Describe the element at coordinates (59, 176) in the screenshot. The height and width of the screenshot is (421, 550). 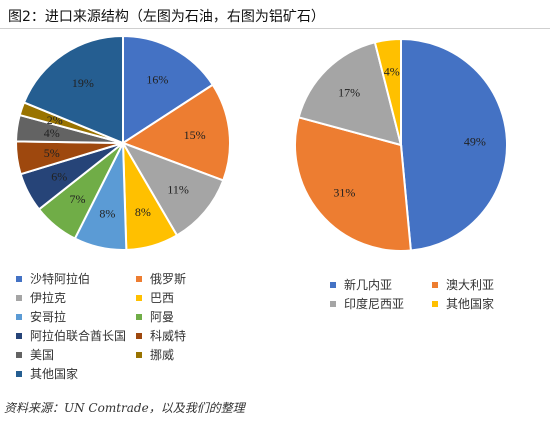
I see `slice-percent-label: 6%` at that location.